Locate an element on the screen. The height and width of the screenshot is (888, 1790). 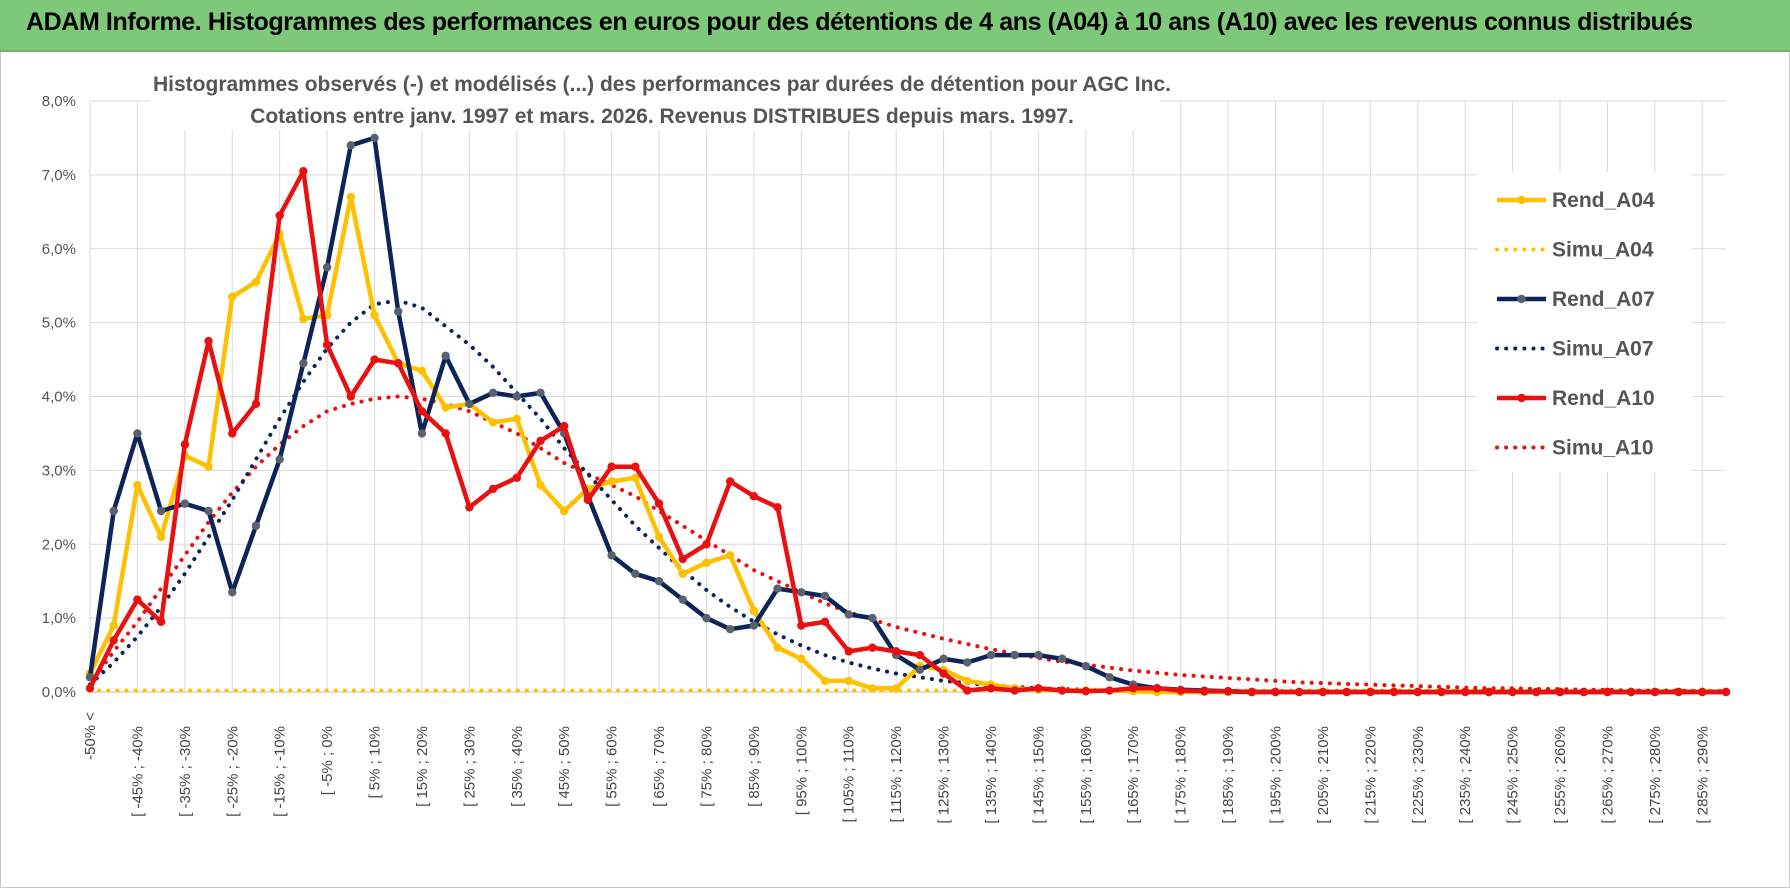
legend-item-Rend_A10: Rend_A10 is located at coordinates (1576, 398).